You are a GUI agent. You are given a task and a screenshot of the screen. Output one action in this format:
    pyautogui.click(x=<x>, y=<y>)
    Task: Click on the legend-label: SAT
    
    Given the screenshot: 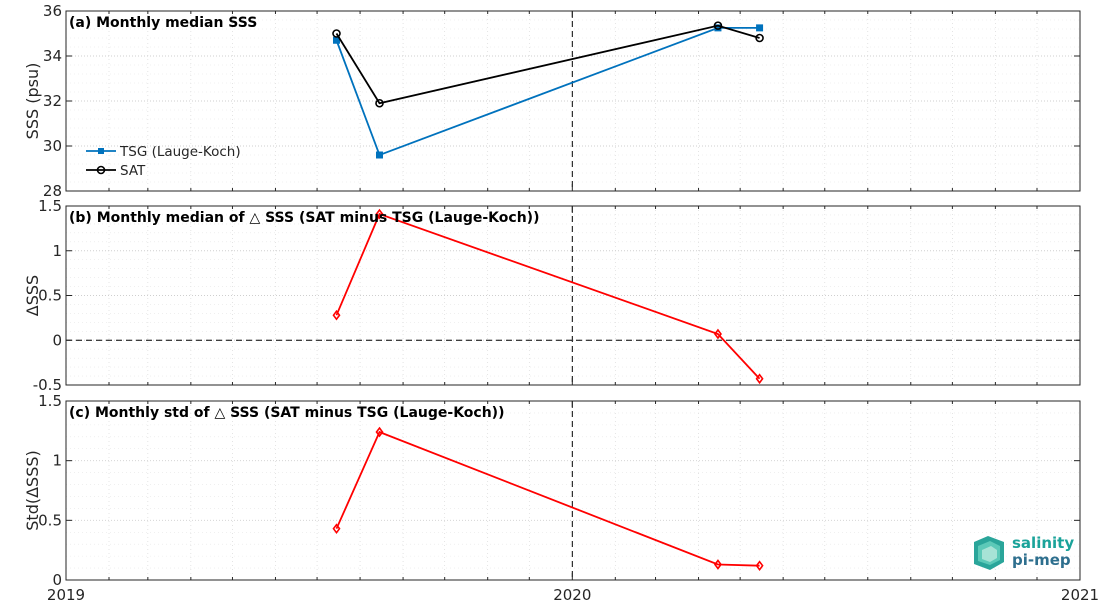 What is the action you would take?
    pyautogui.click(x=133, y=171)
    